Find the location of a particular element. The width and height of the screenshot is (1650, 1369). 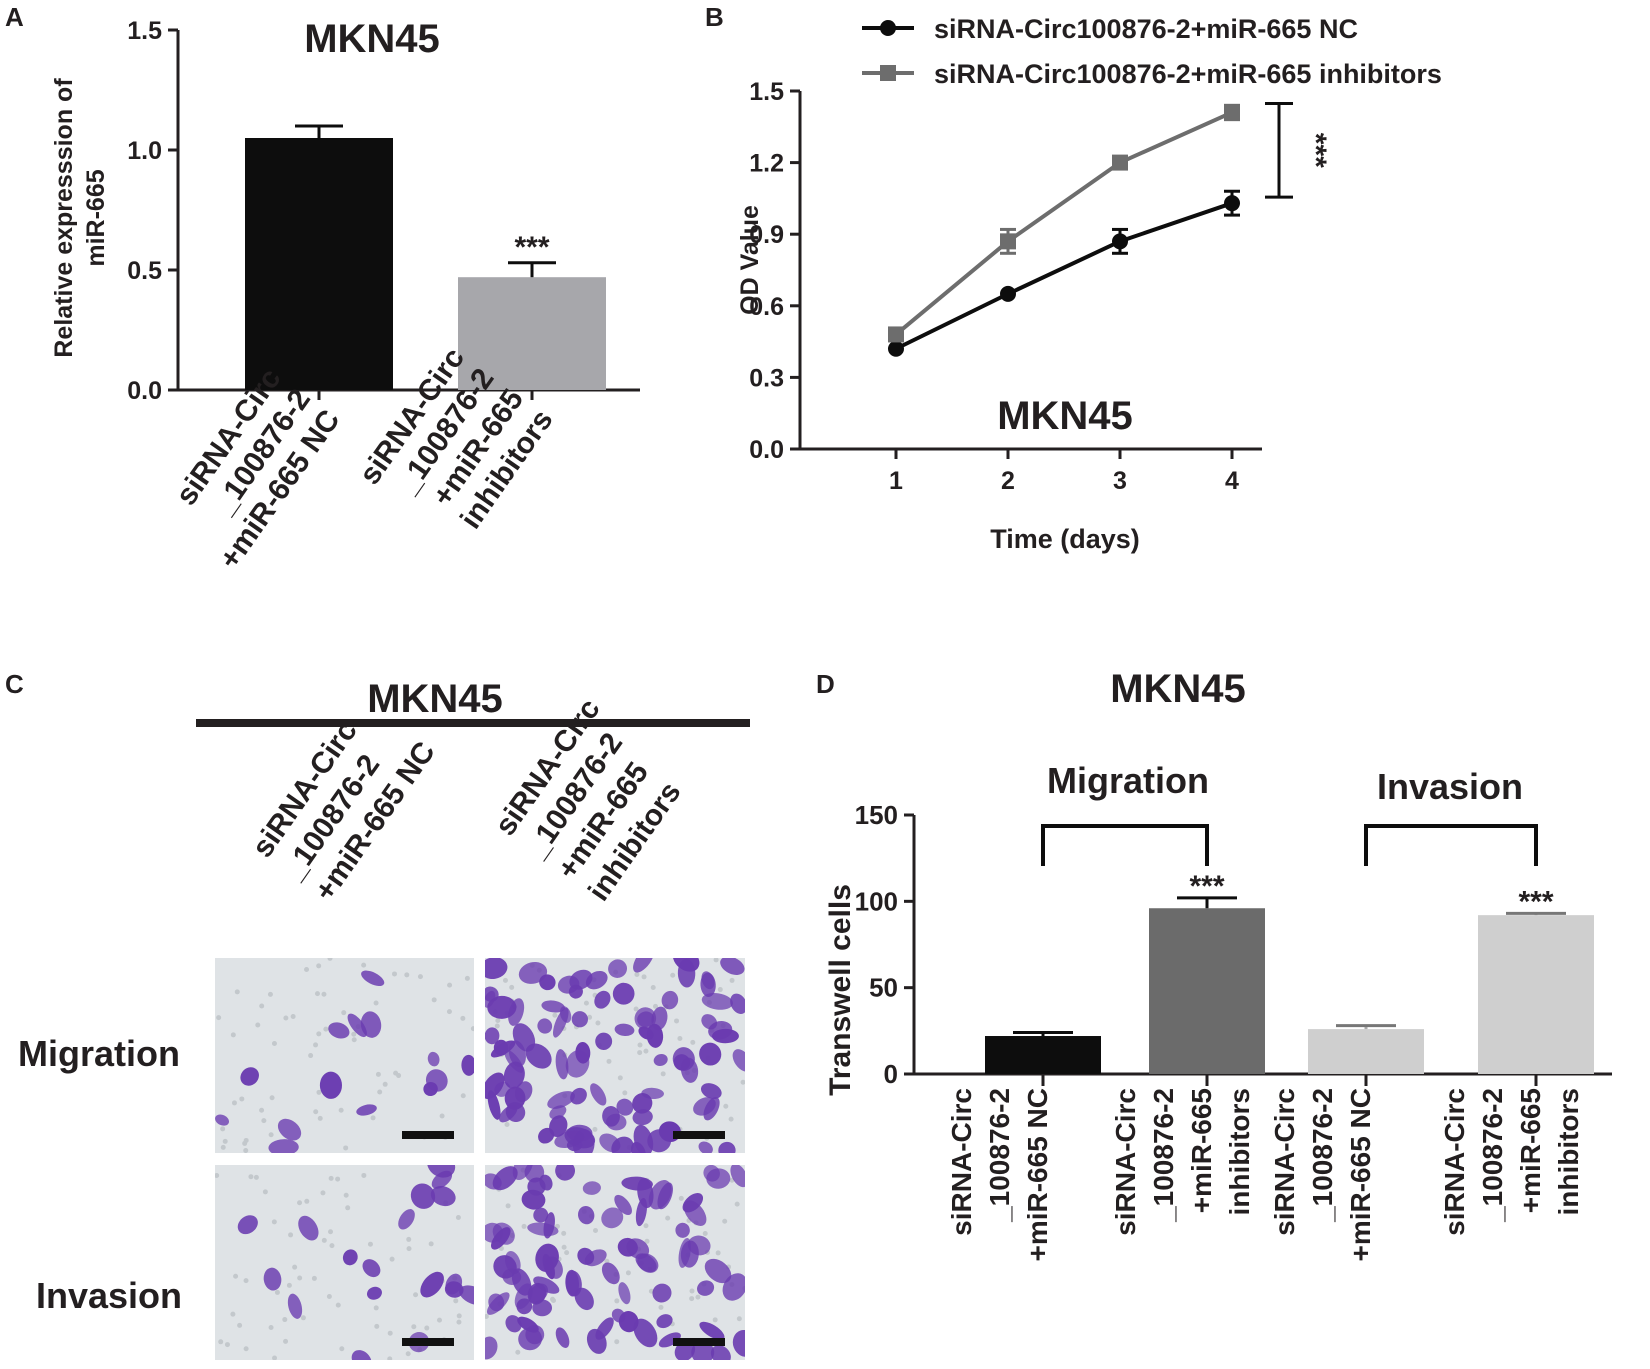

a-y-tick-label: 1.5 is located at coordinates (144, 31).